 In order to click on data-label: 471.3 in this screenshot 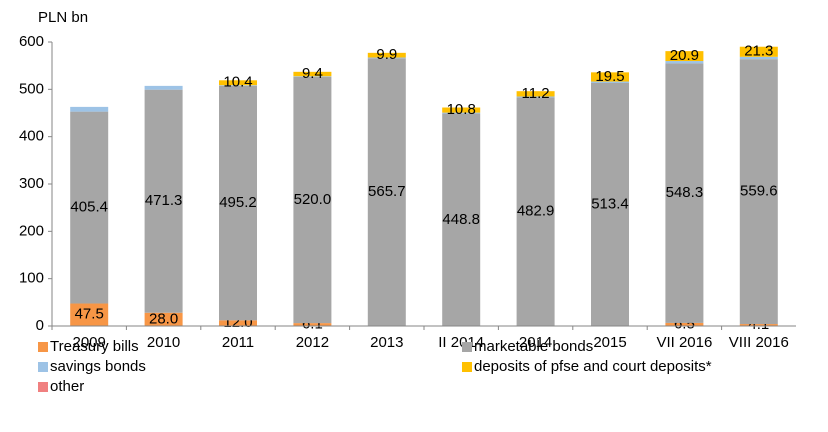, I will do `click(164, 200)`.